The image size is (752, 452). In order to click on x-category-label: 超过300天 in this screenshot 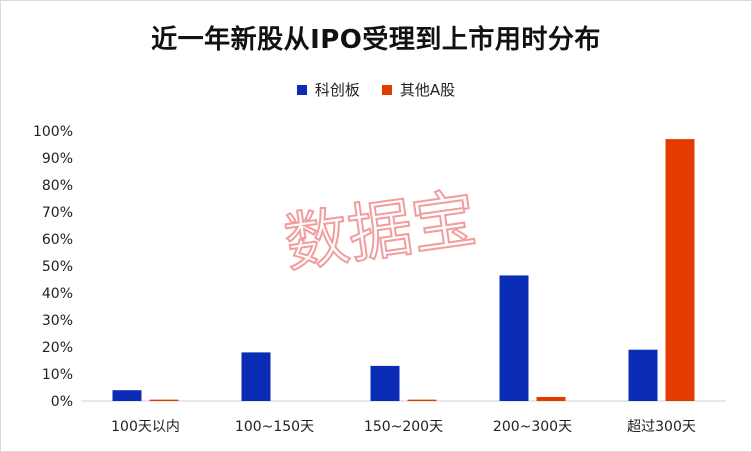, I will do `click(661, 427)`.